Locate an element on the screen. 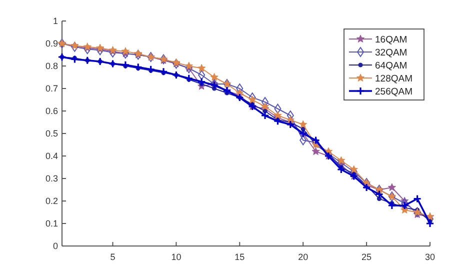 The height and width of the screenshot is (276, 474). x-tick-label: 15 is located at coordinates (239, 257).